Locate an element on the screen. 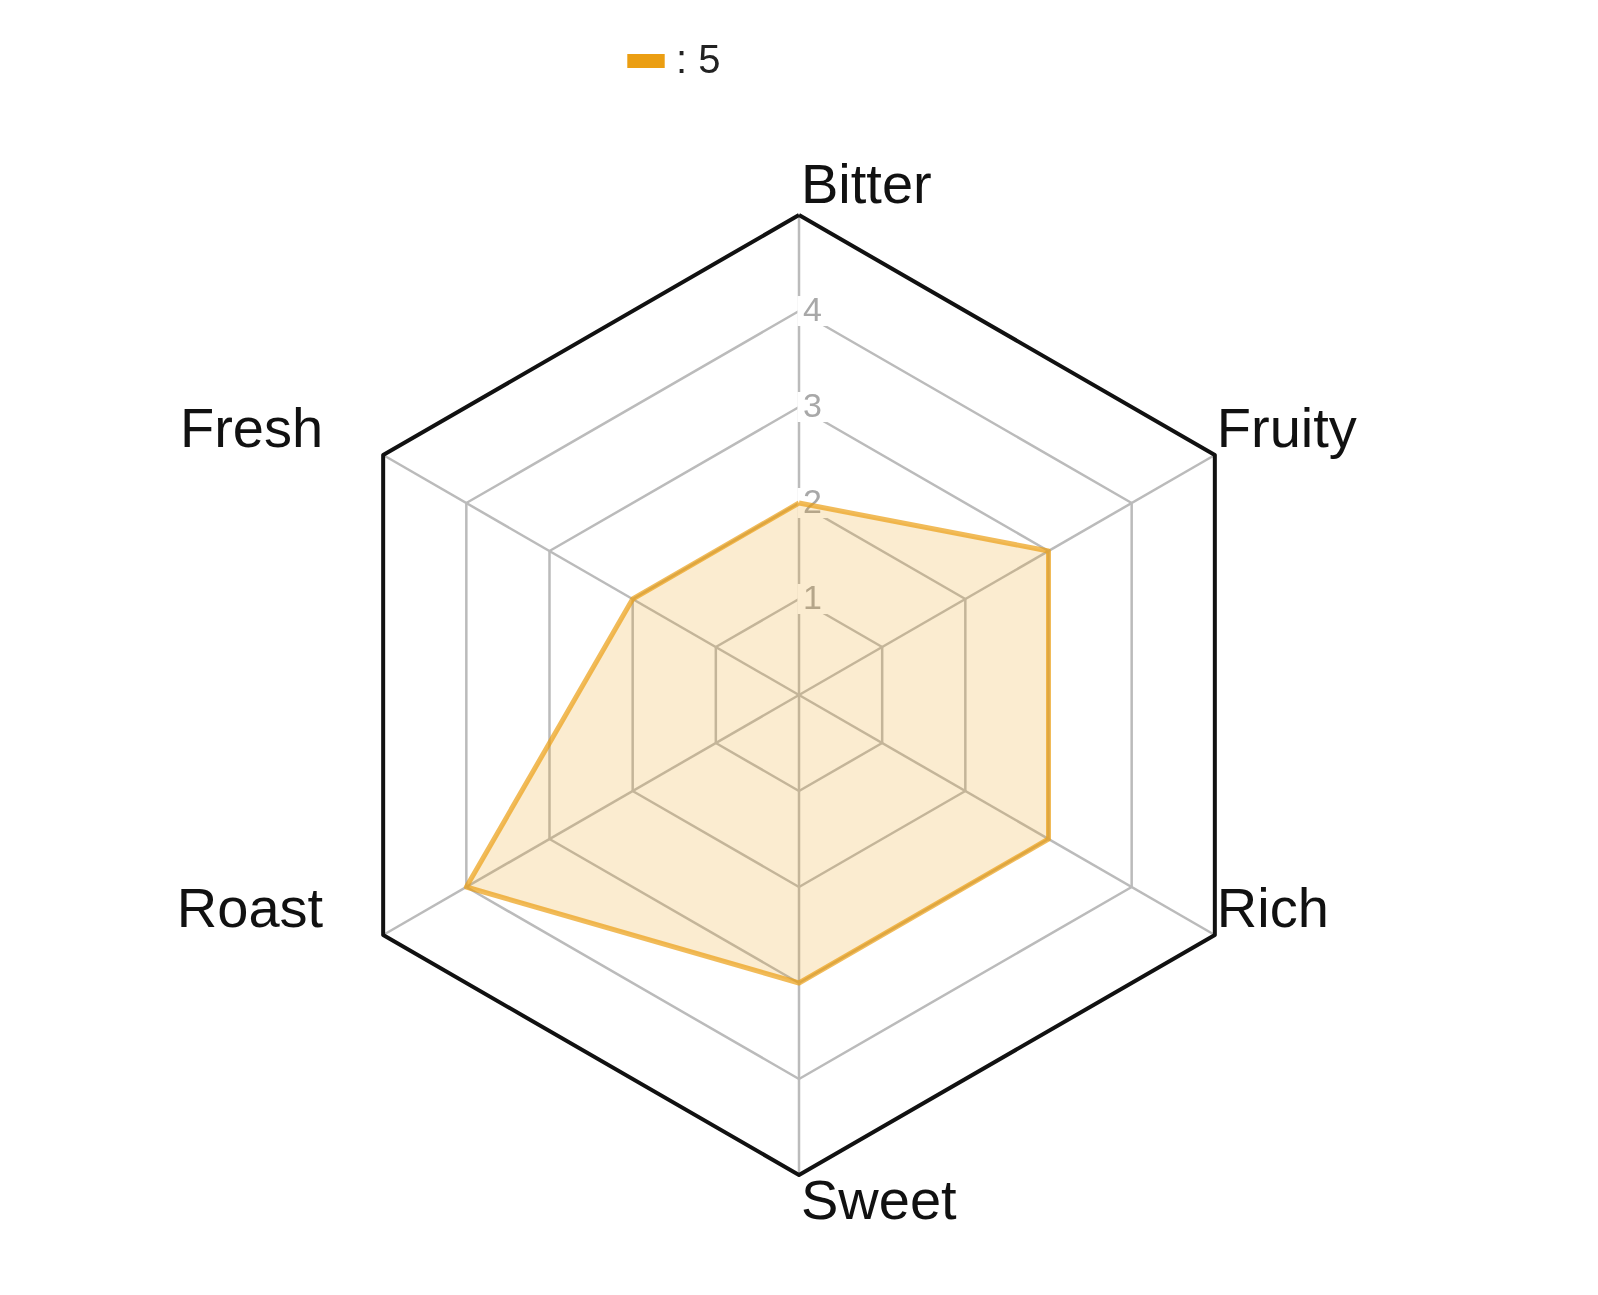  y-tick-label: 4 is located at coordinates (812, 309).